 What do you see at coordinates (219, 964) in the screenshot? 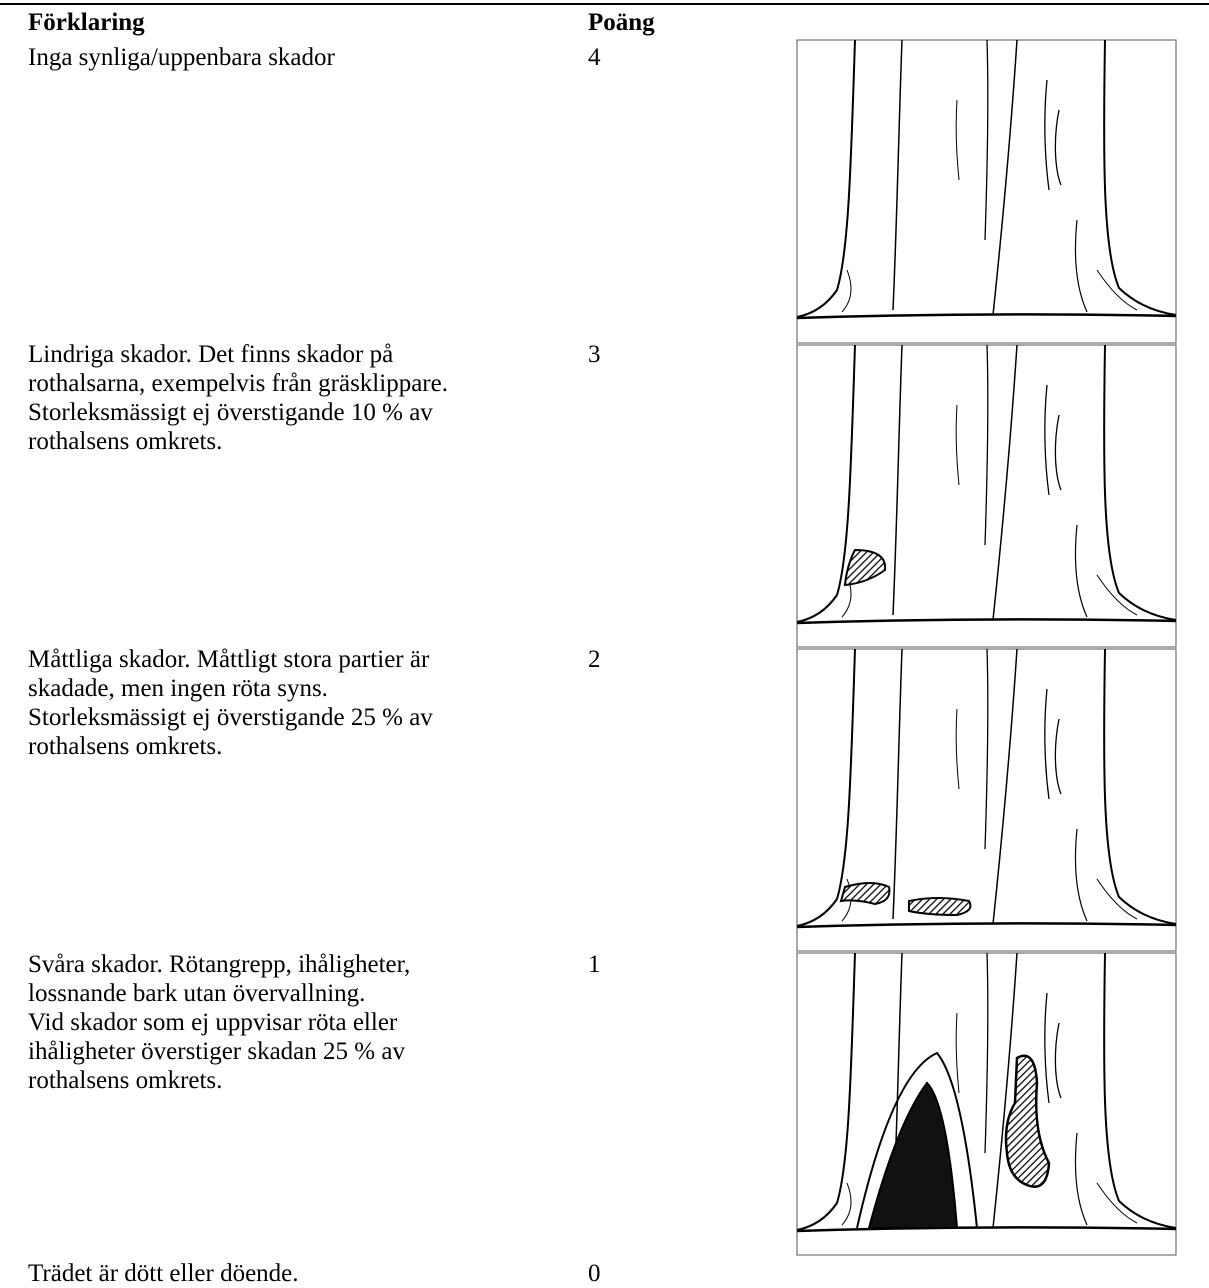
I see `explanation-line: Svåra skador. Rötangrepp, ihåligheter,` at bounding box center [219, 964].